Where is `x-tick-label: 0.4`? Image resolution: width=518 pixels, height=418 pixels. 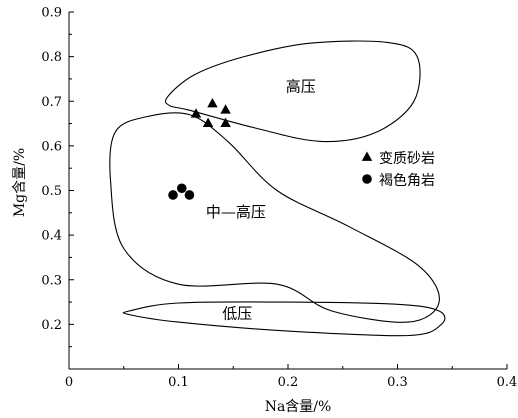 x-tick-label: 0.4 is located at coordinates (507, 382).